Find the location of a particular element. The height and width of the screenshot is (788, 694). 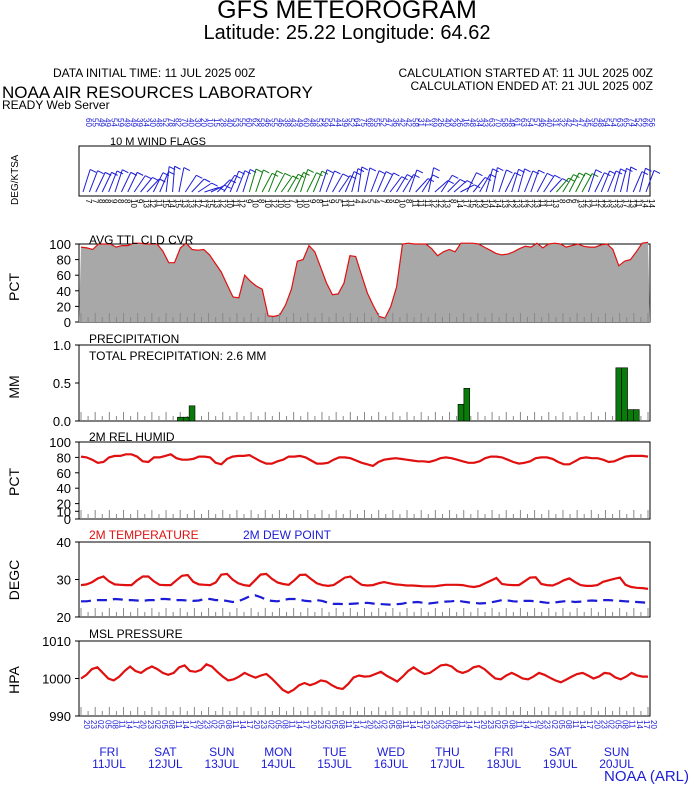

wind-direction-label: 56 is located at coordinates (651, 122).